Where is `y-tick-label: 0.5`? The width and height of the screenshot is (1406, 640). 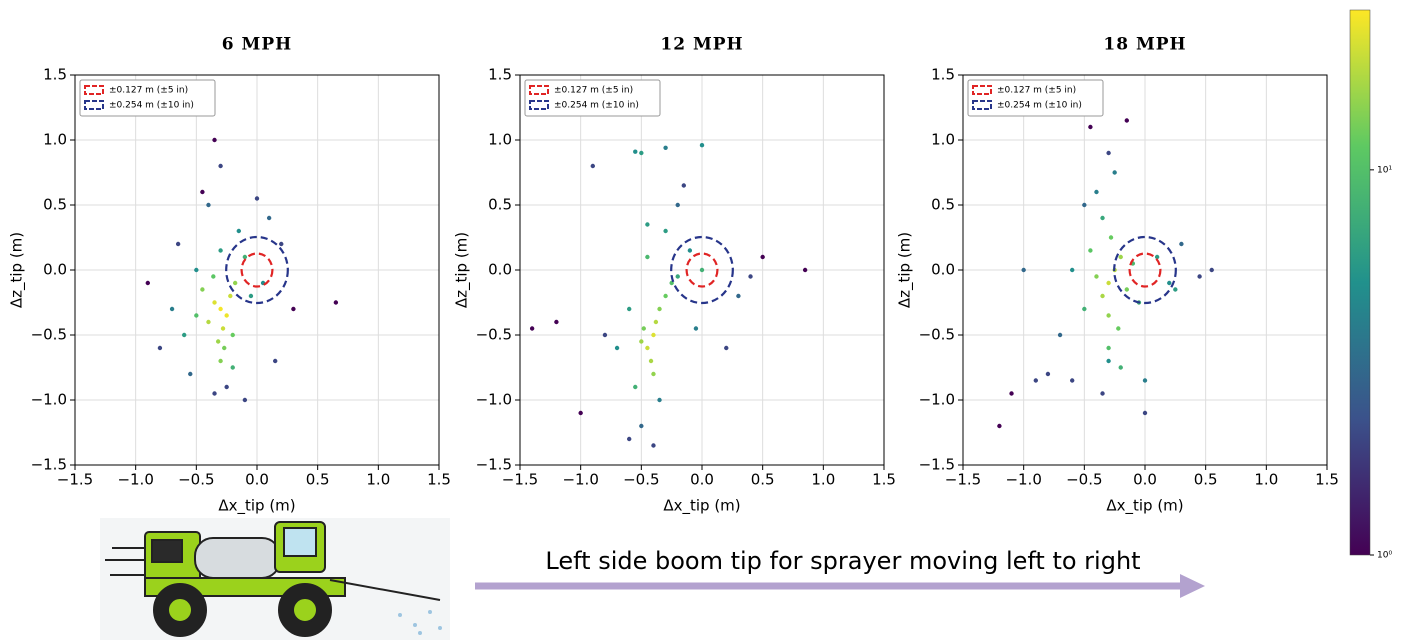
y-tick-label: 0.5 is located at coordinates (500, 205).